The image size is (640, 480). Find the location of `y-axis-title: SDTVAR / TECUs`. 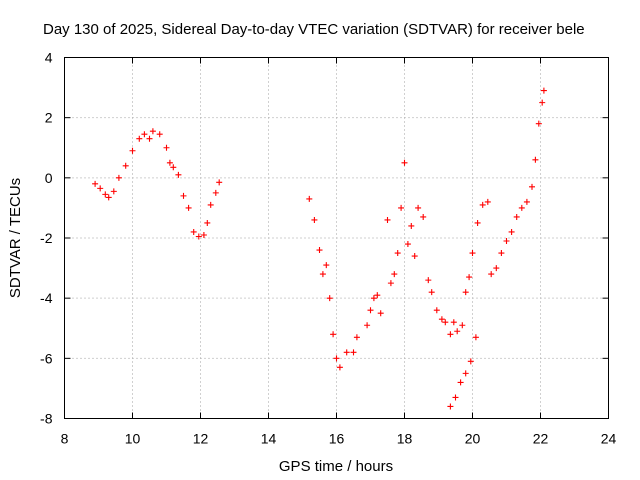

y-axis-title: SDTVAR / TECUs is located at coordinates (15, 238).